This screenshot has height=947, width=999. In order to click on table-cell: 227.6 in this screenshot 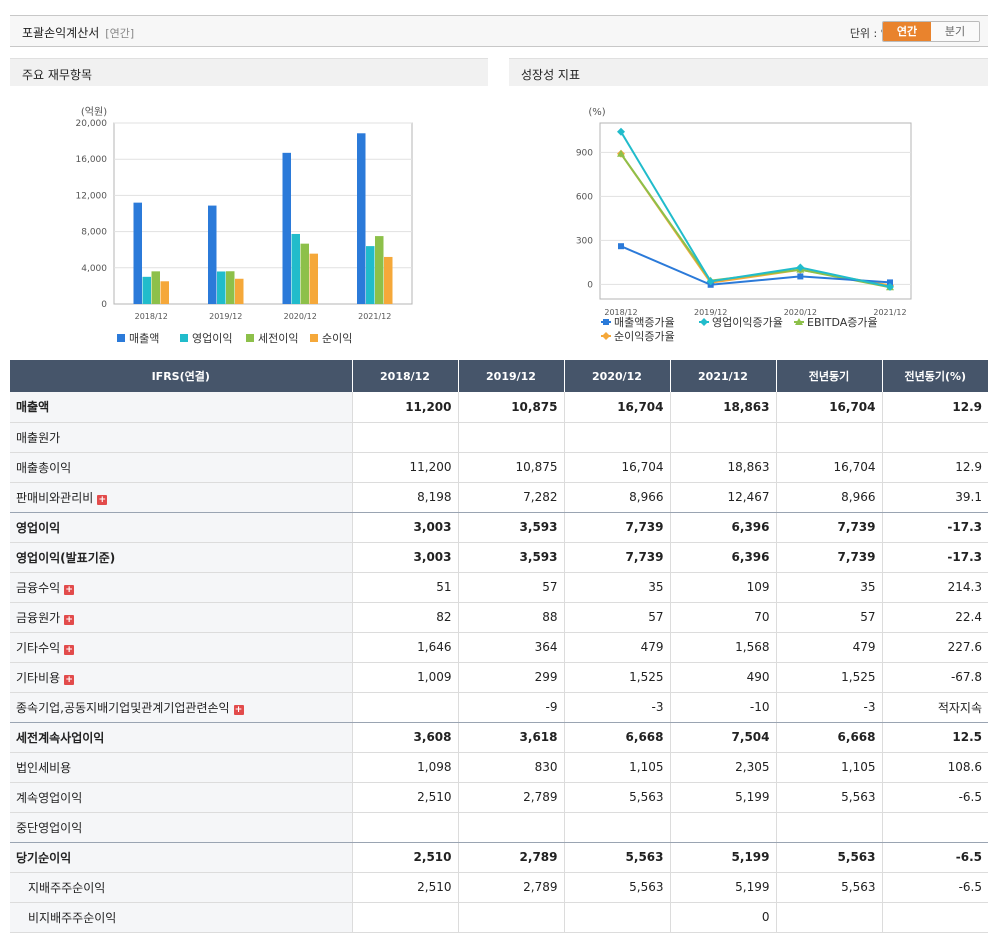, I will do `click(934, 647)`.